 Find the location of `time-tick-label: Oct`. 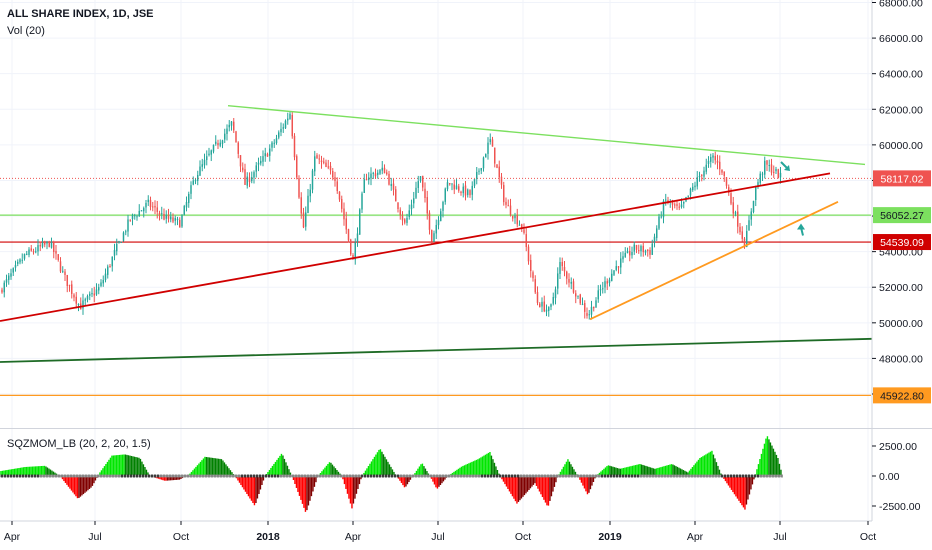

time-tick-label: Oct is located at coordinates (868, 537).